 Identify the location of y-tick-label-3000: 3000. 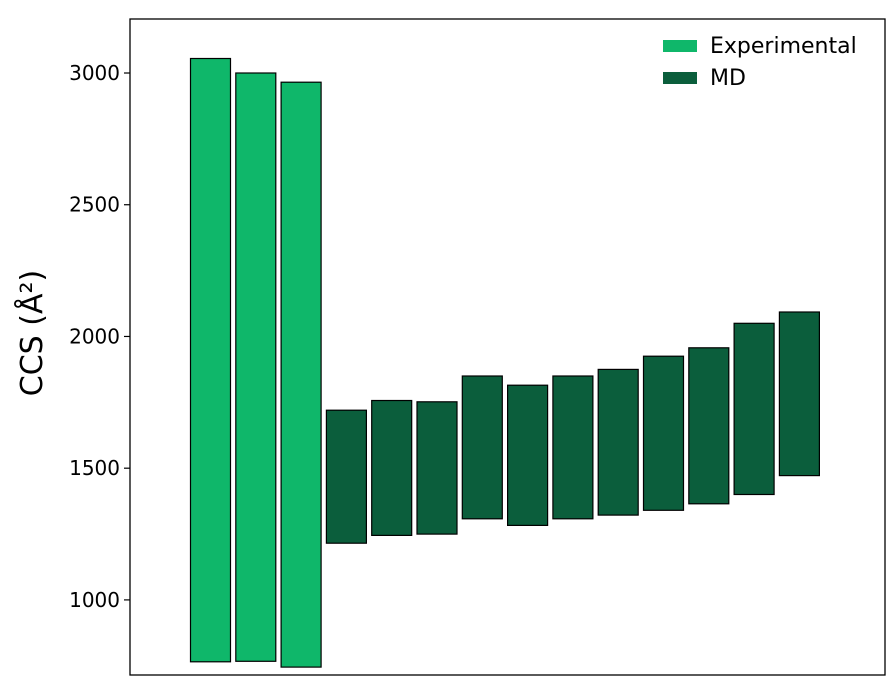
(94, 73).